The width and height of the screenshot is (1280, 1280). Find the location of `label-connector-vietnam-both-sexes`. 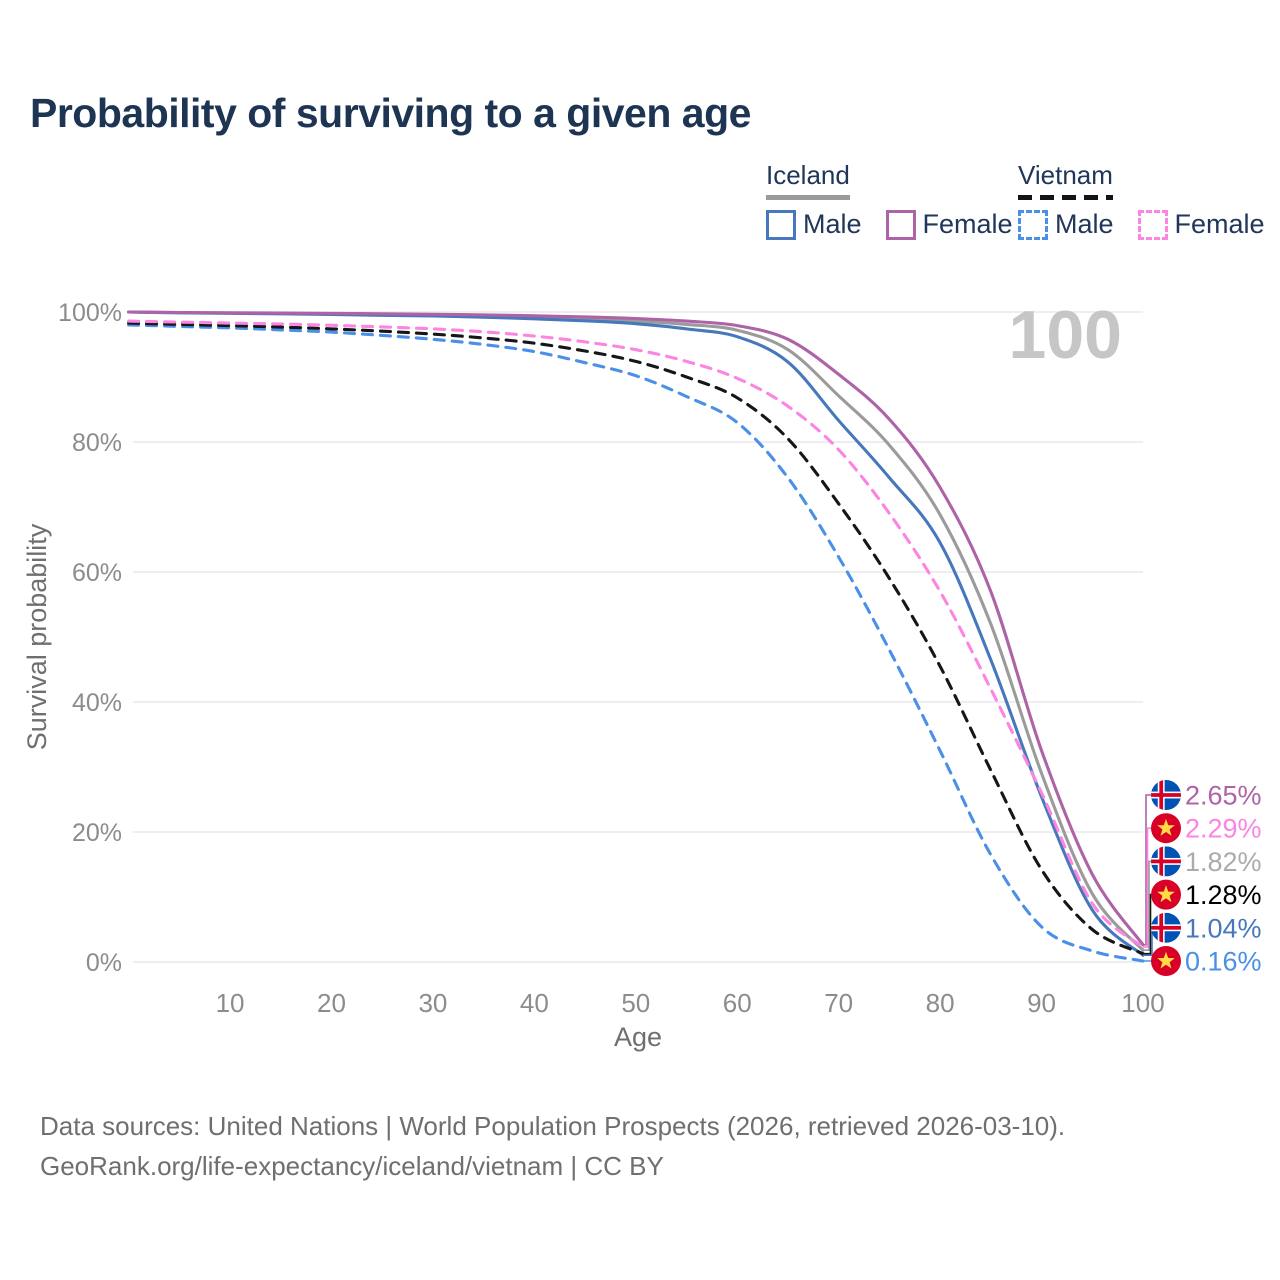

label-connector-vietnam-both-sexes is located at coordinates (1147, 924).